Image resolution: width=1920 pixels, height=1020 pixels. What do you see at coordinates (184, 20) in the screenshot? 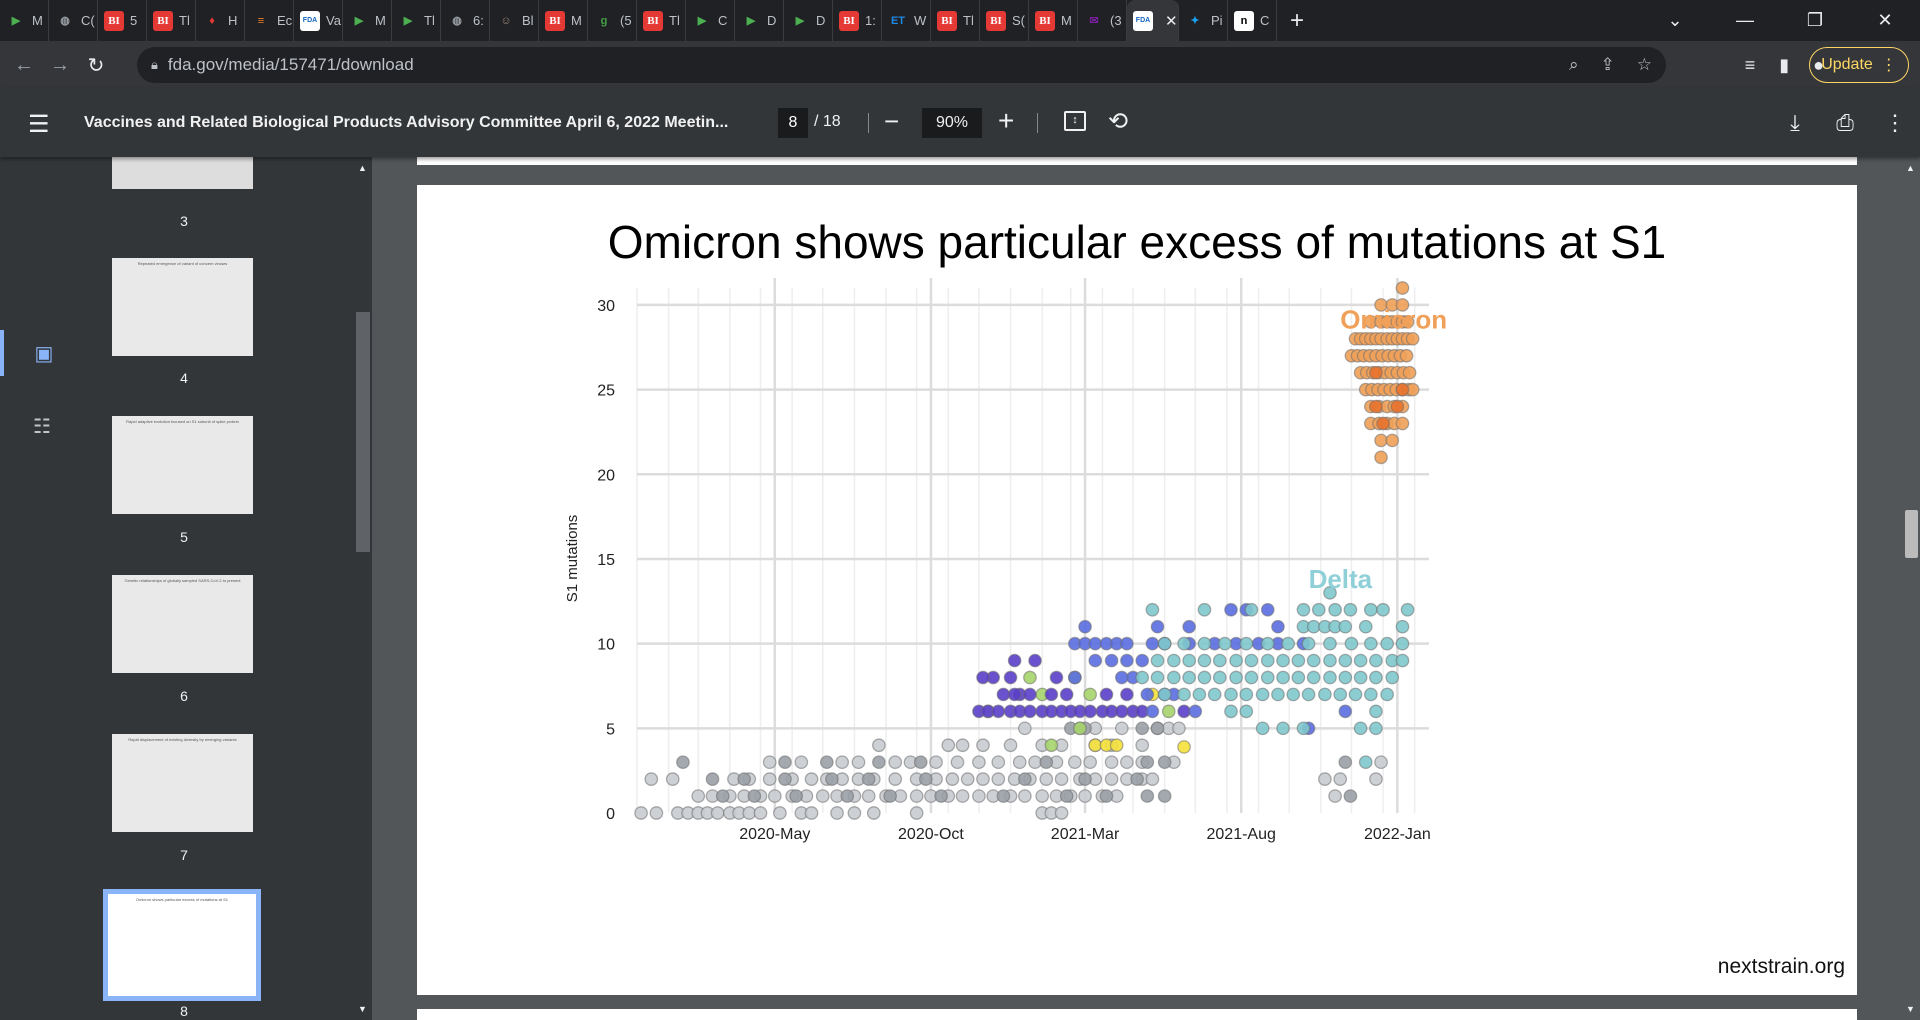
I see `tab-label: Tl` at bounding box center [184, 20].